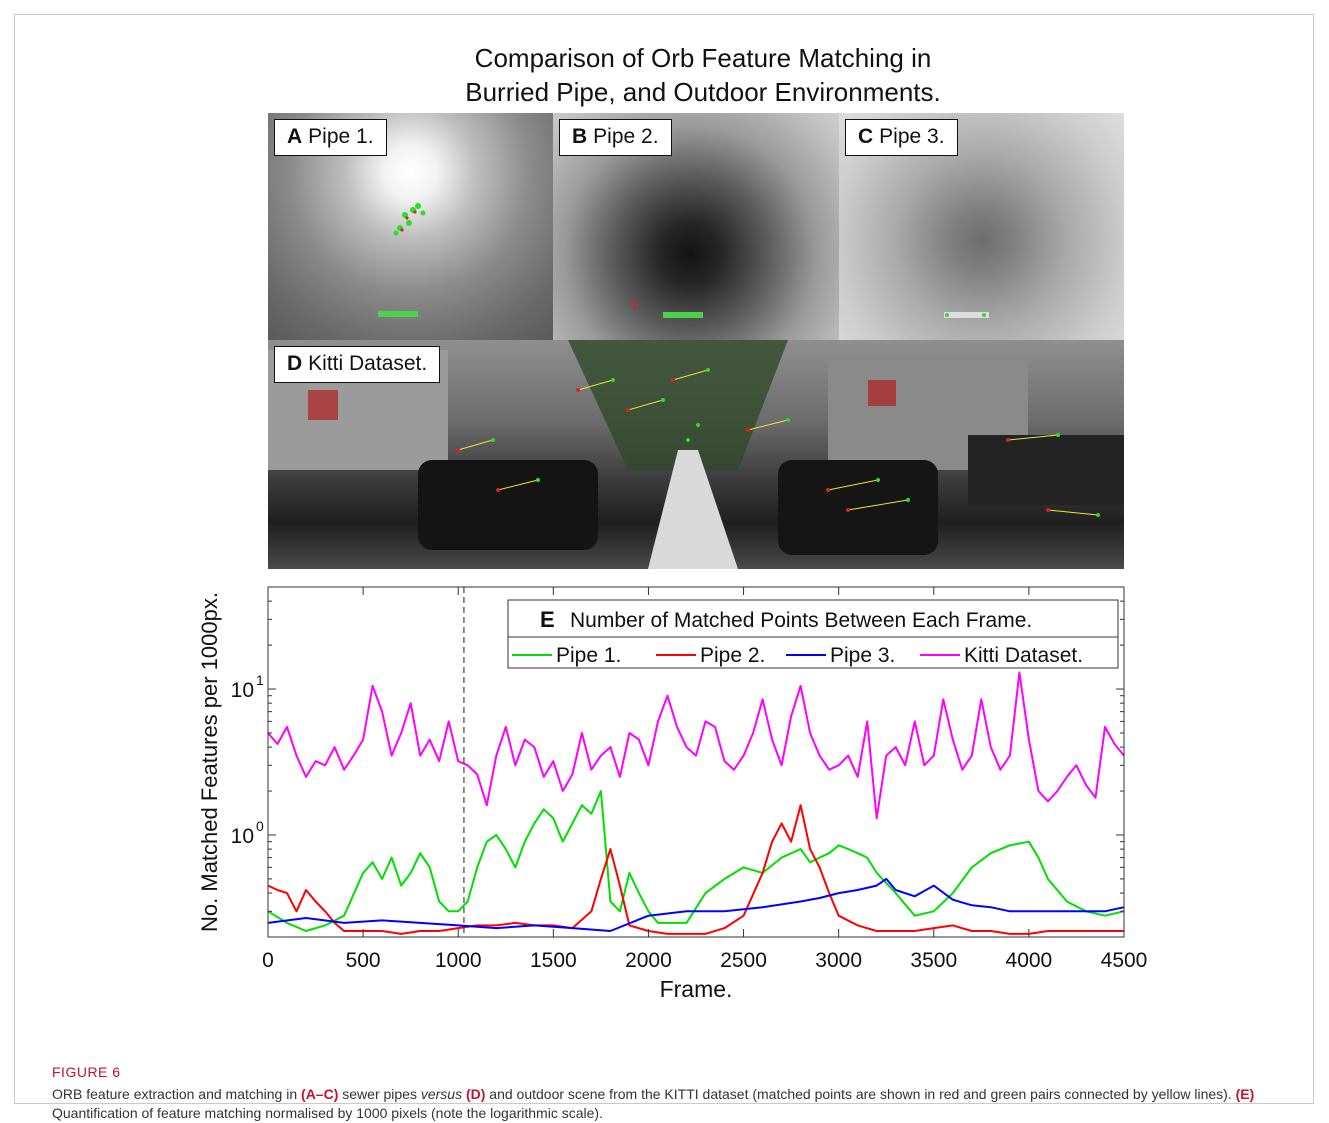 Image resolution: width=1329 pixels, height=1123 pixels. I want to click on x-tick-label-8: 4000, so click(1029, 960).